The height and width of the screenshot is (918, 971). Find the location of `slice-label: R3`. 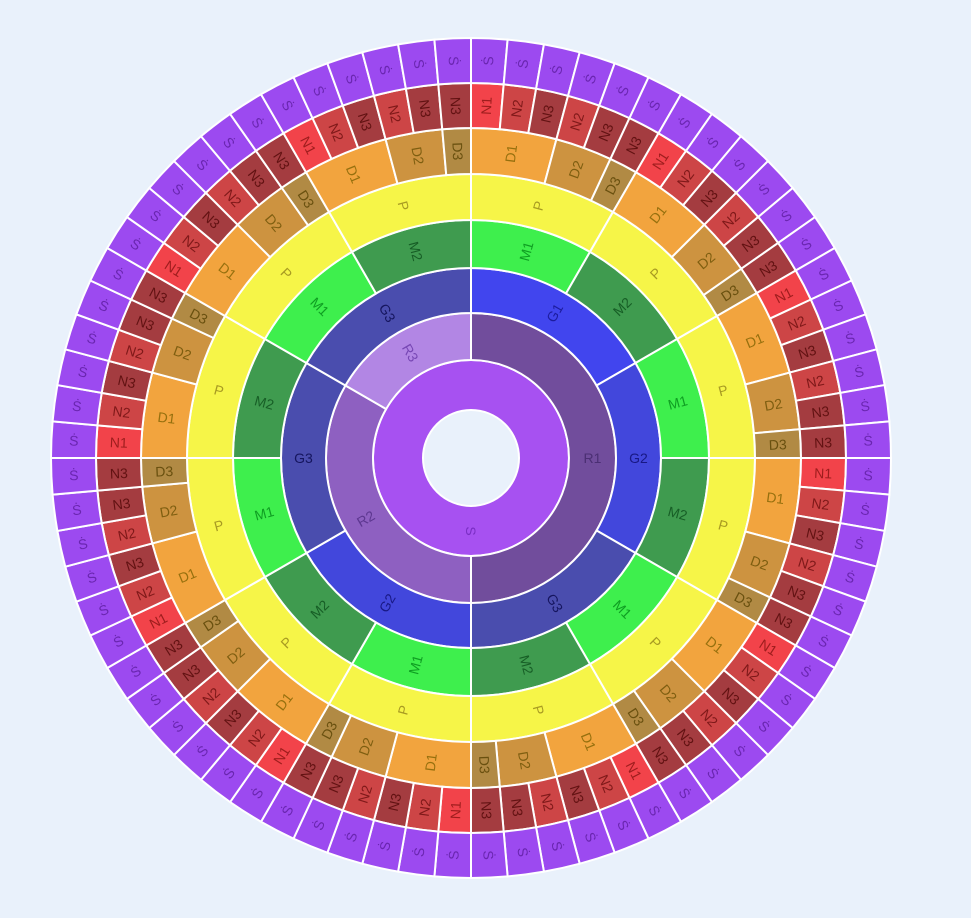

slice-label: R3 is located at coordinates (410, 353).